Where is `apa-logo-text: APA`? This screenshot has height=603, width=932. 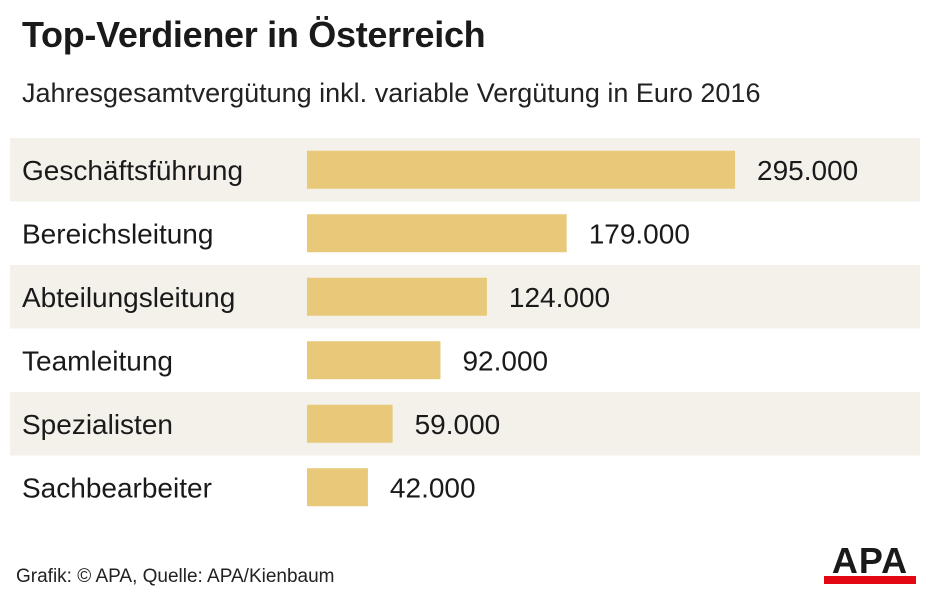
apa-logo-text: APA is located at coordinates (870, 560).